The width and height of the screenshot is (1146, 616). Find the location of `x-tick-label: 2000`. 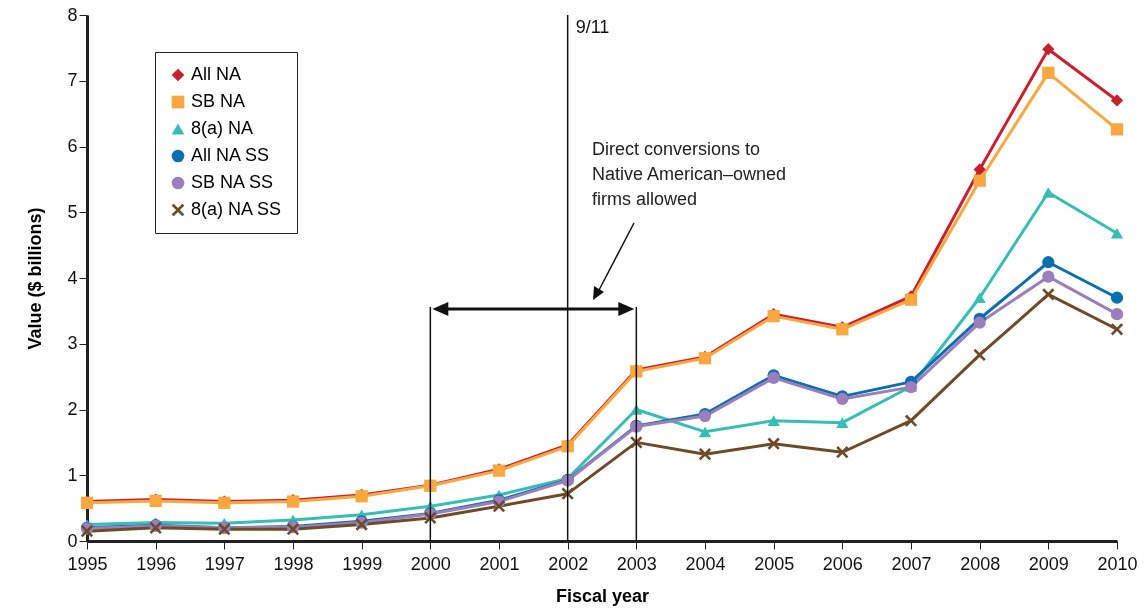

x-tick-label: 2000 is located at coordinates (430, 563).